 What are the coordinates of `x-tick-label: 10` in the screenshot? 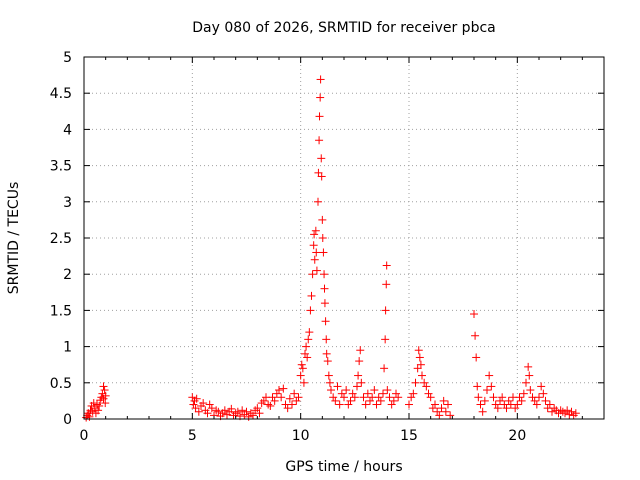 It's located at (301, 436).